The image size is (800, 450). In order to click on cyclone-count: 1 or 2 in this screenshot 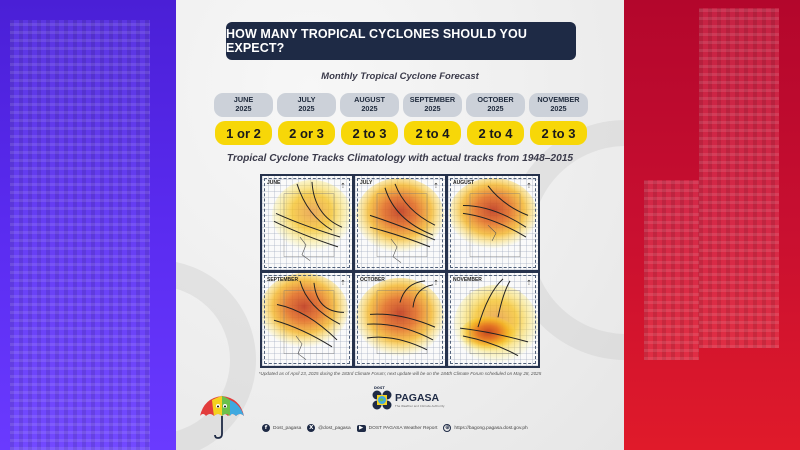, I will do `click(243, 133)`.